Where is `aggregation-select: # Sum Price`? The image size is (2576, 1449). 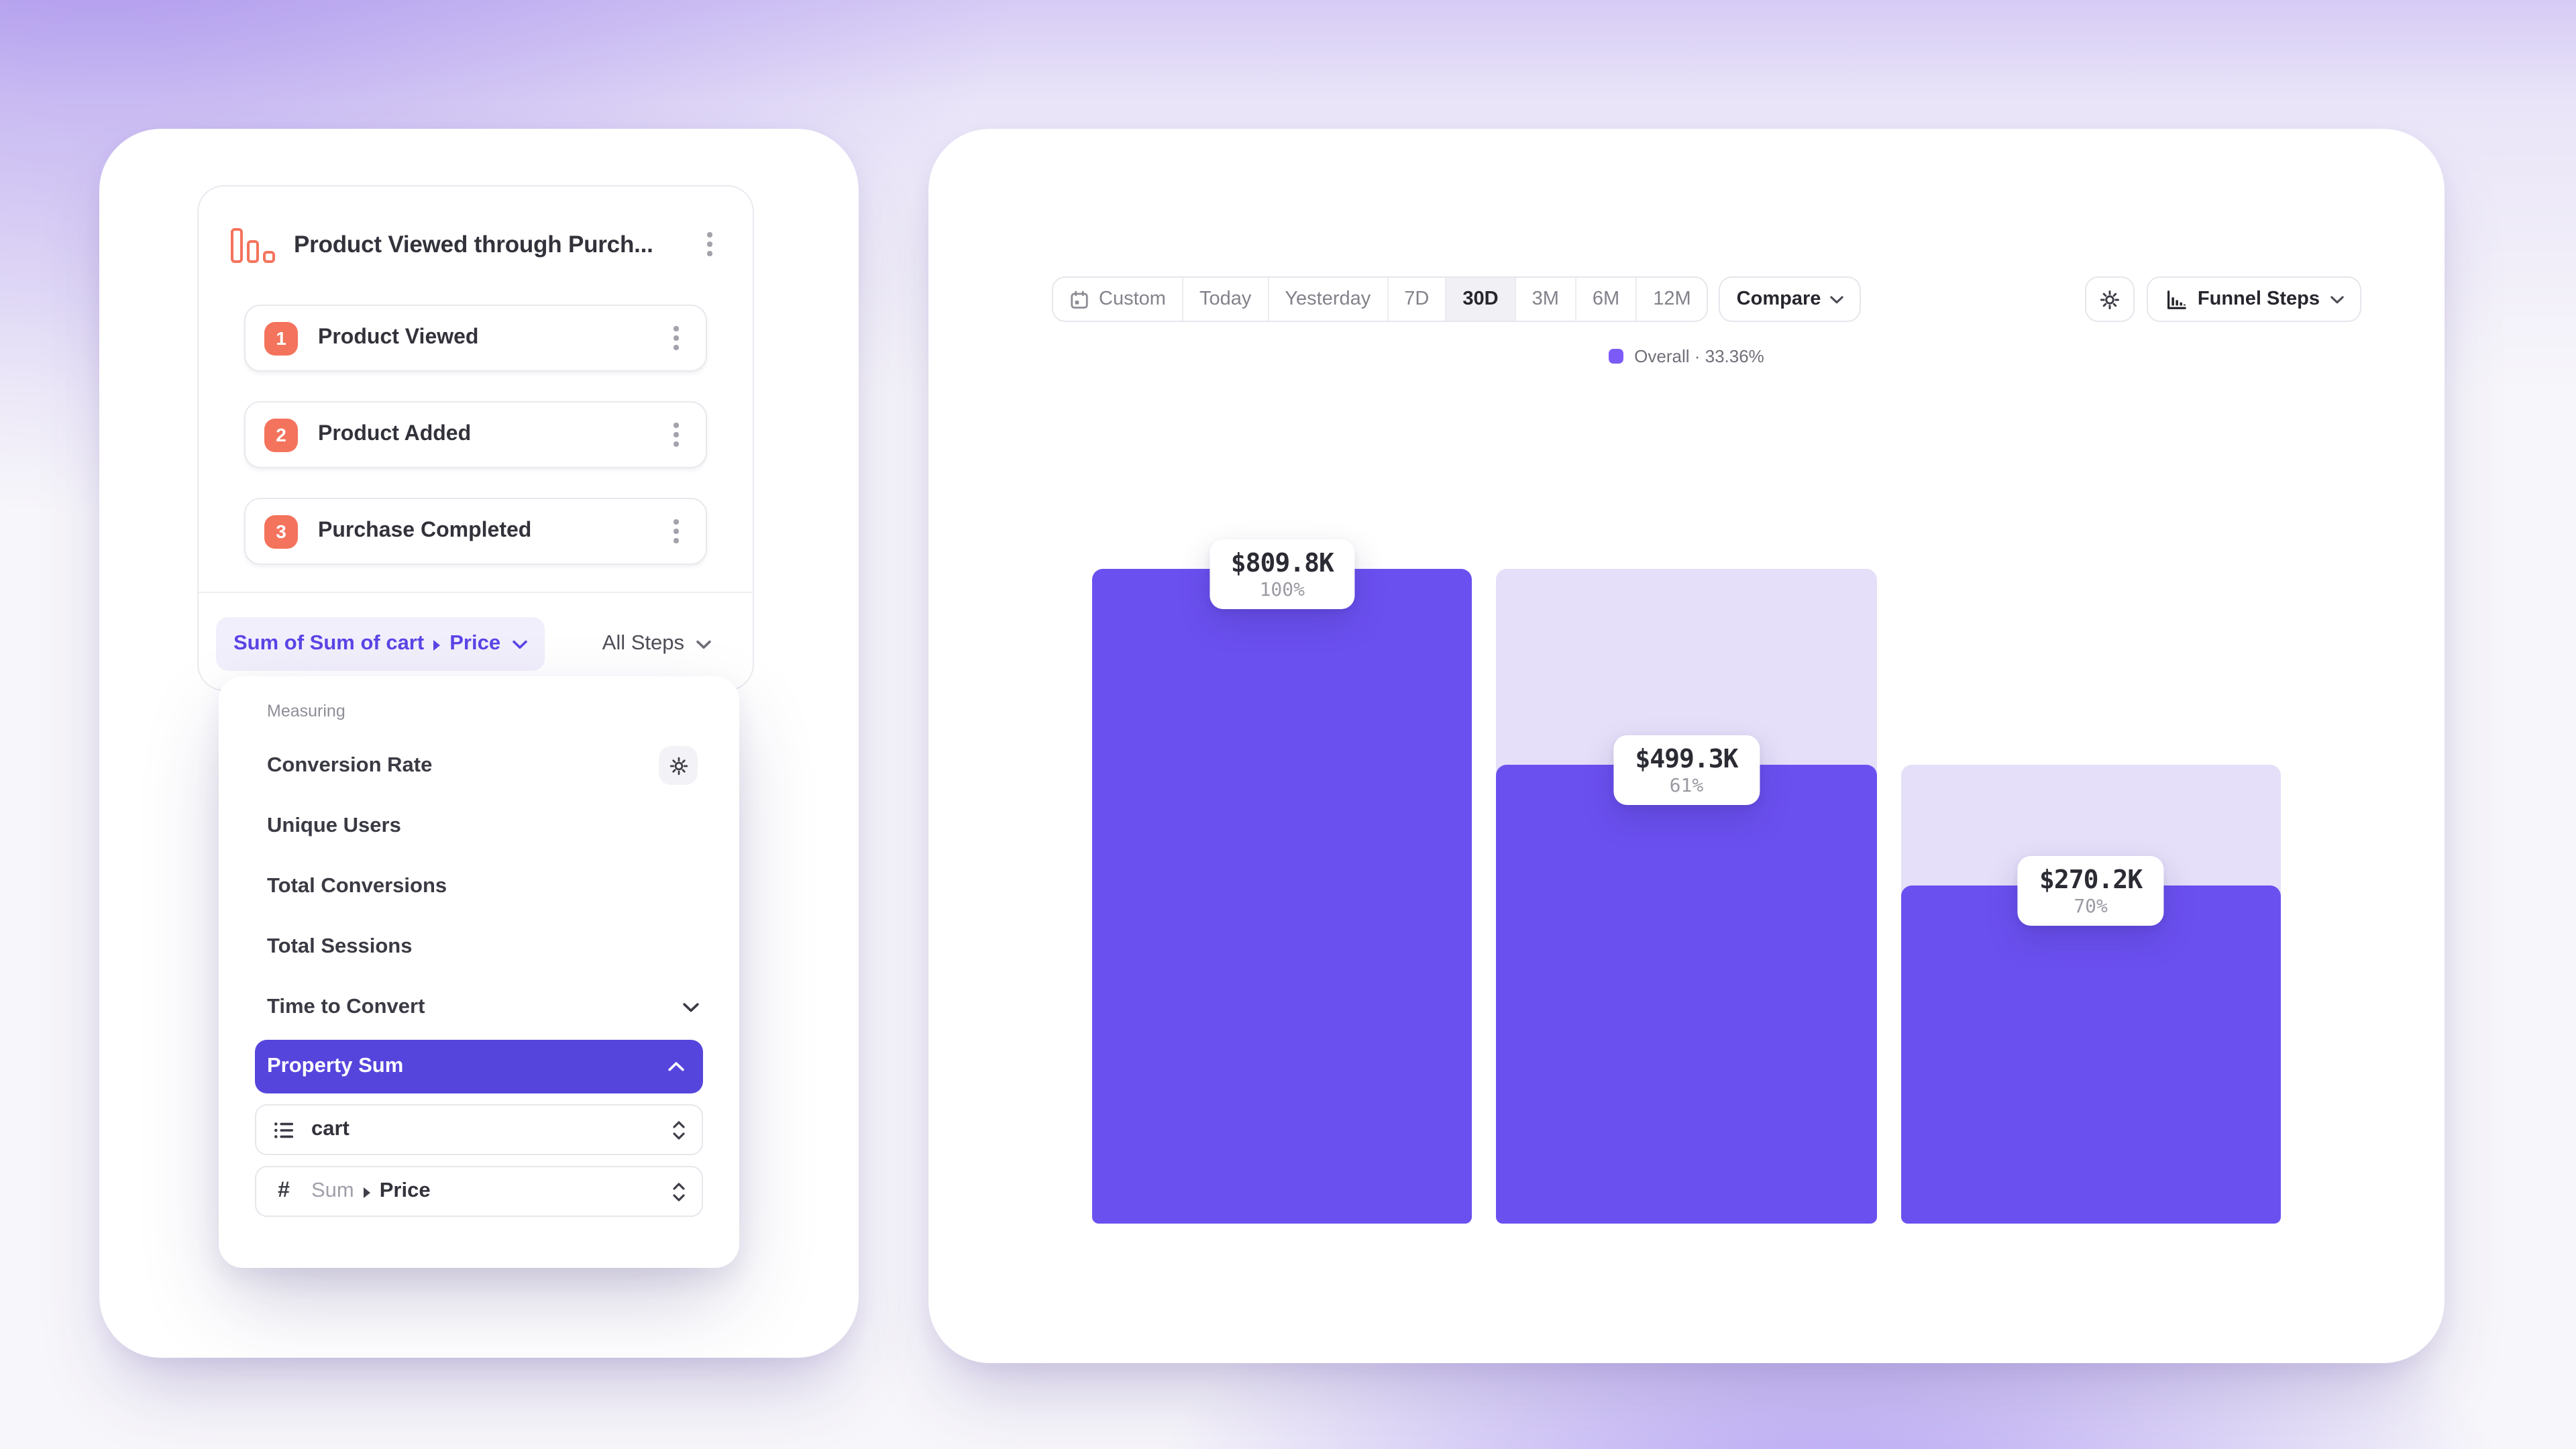
aggregation-select: # Sum Price is located at coordinates (479, 1191).